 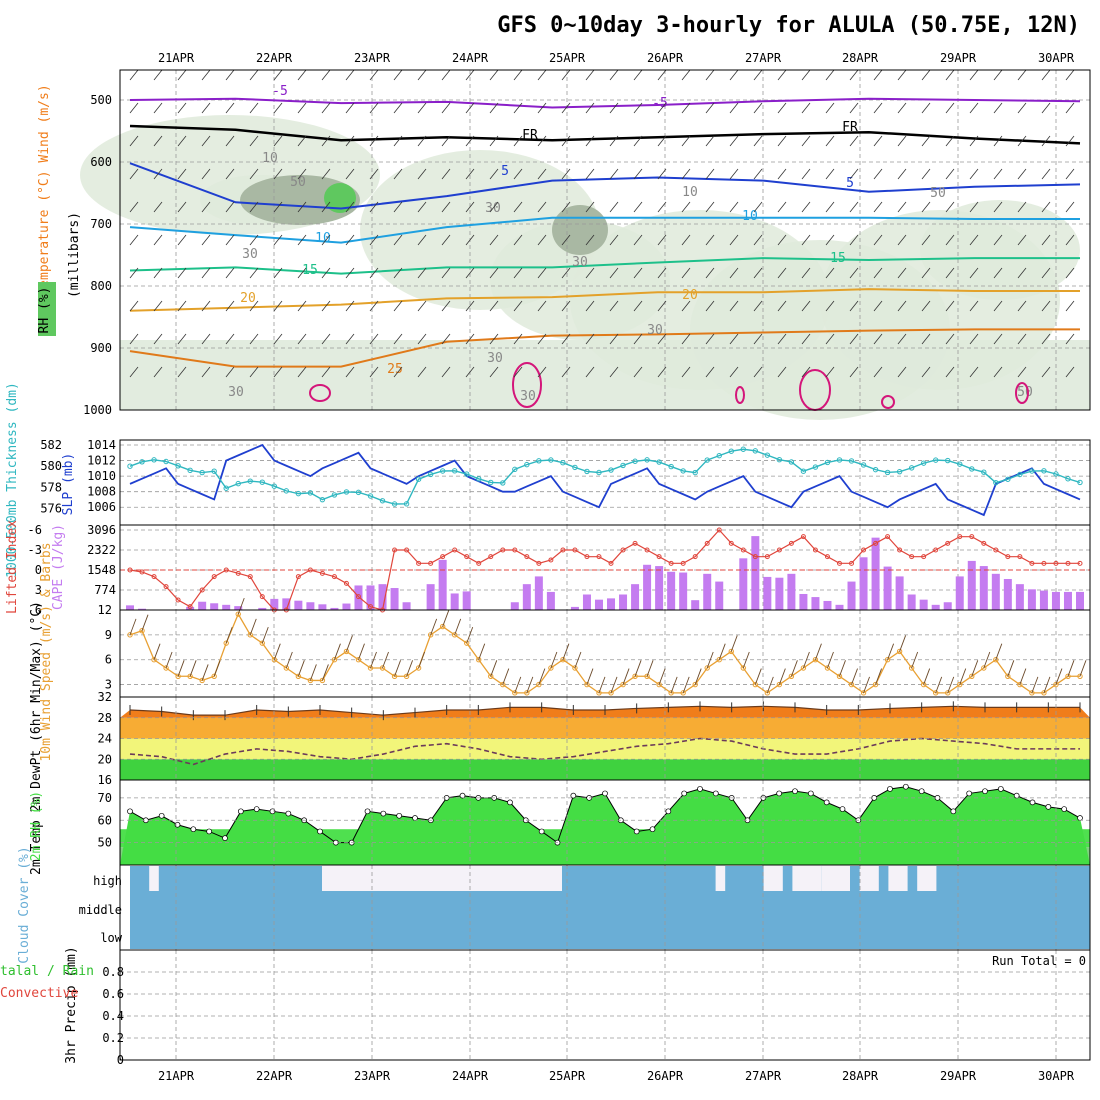 What do you see at coordinates (36, 826) in the screenshot?
I see `y-axis-label-rh2m: 2m RH (%)` at bounding box center [36, 826].